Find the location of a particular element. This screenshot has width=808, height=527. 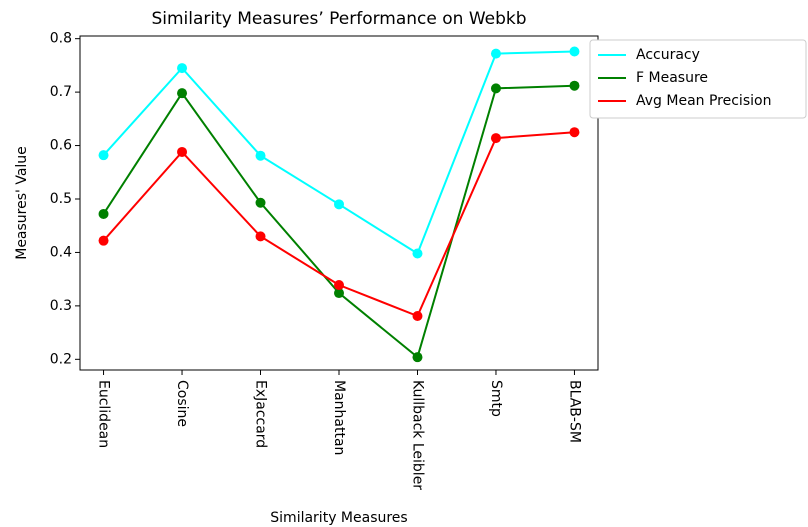

y-axis-label: Measures' Value is located at coordinates (22, 203).